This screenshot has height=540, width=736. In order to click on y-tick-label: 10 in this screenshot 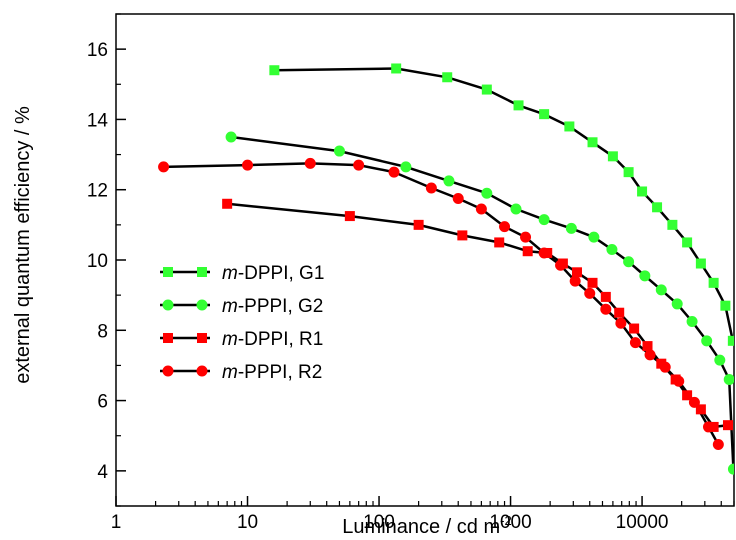, I will do `click(97, 261)`.